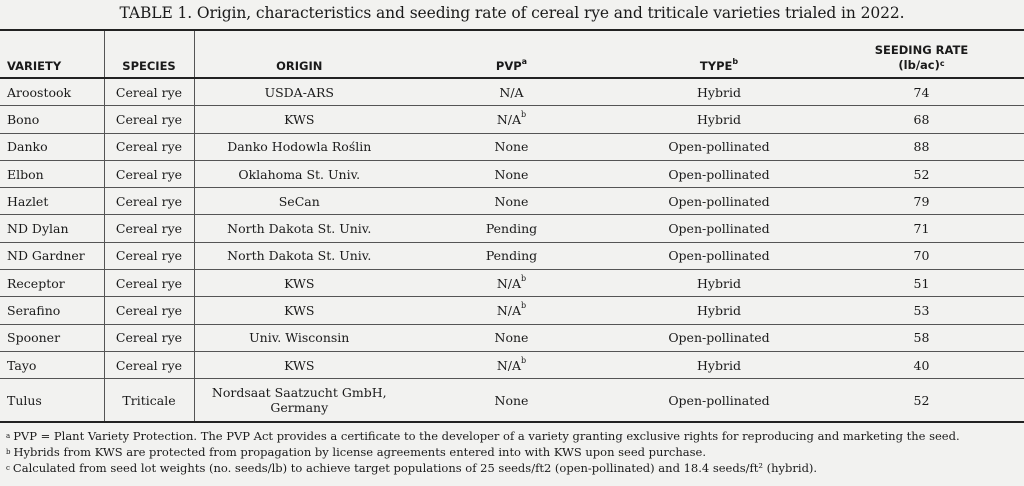  I want to click on cell-variety: Tayo, so click(52, 365).